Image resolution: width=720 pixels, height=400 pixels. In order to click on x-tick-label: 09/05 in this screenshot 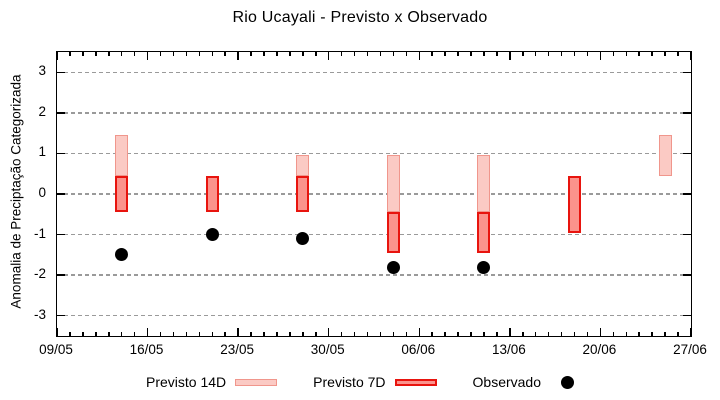, I will do `click(56, 349)`.